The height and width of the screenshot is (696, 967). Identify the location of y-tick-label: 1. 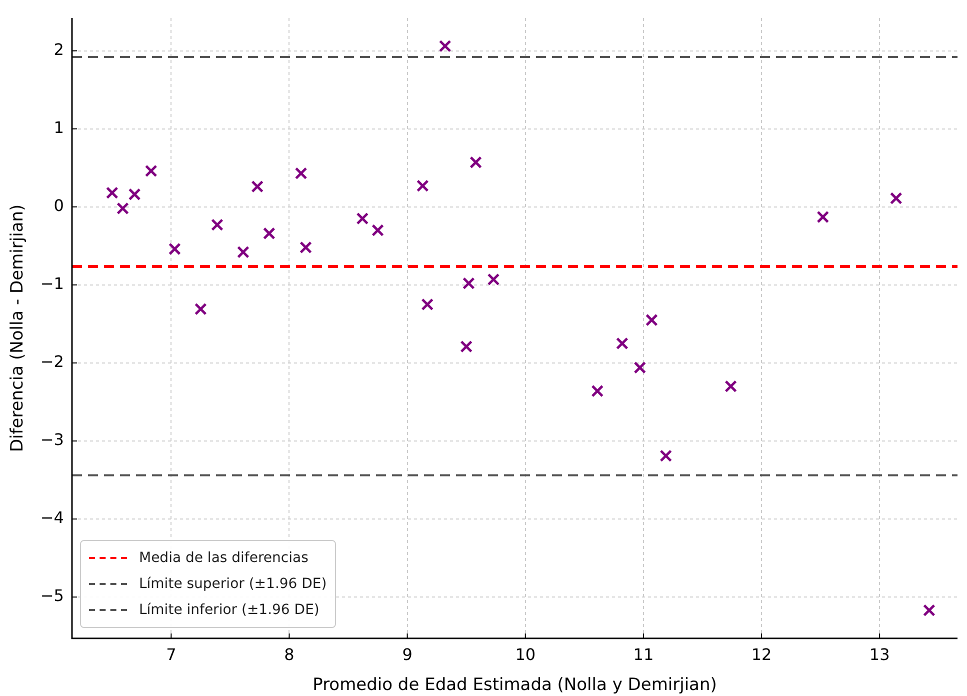
(59, 127).